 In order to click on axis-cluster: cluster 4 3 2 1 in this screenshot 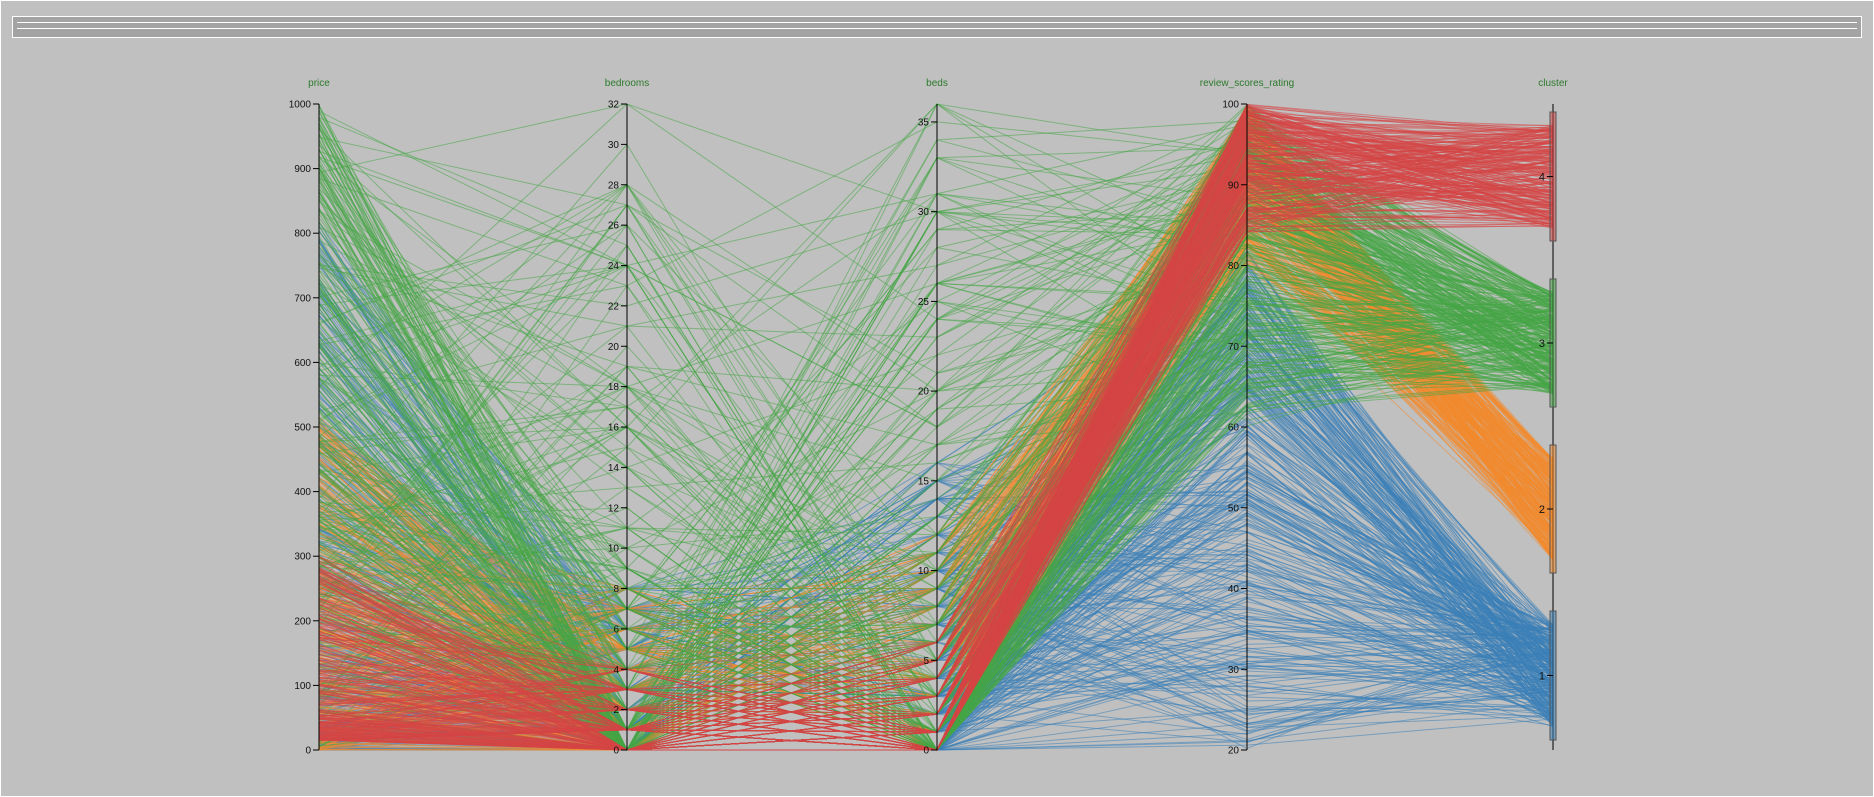, I will do `click(1553, 414)`.